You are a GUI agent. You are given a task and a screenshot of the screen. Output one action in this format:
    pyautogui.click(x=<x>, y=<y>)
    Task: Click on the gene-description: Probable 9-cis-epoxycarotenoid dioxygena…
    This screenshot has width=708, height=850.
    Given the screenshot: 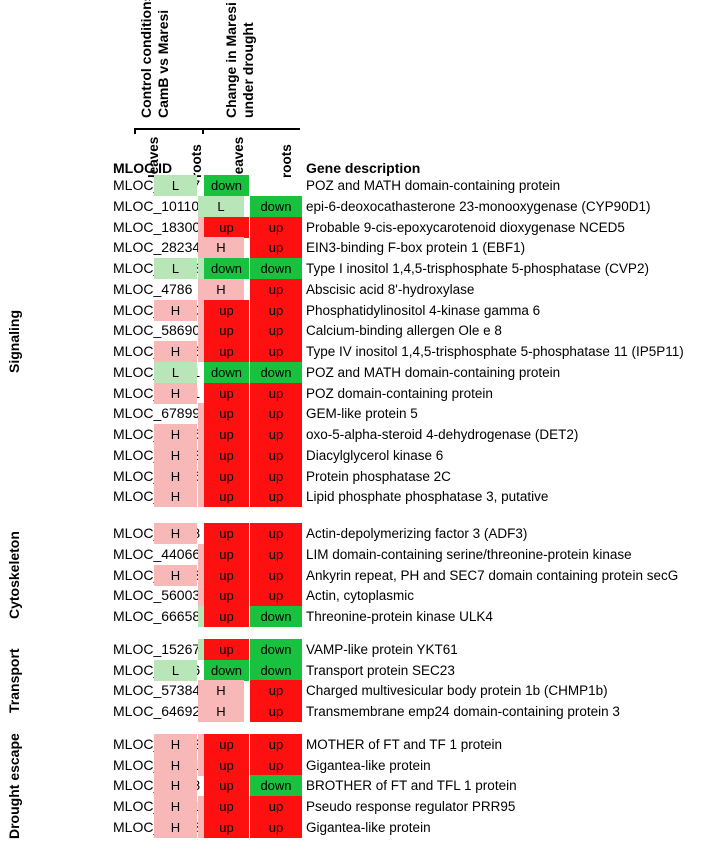 What is the action you would take?
    pyautogui.click(x=465, y=227)
    